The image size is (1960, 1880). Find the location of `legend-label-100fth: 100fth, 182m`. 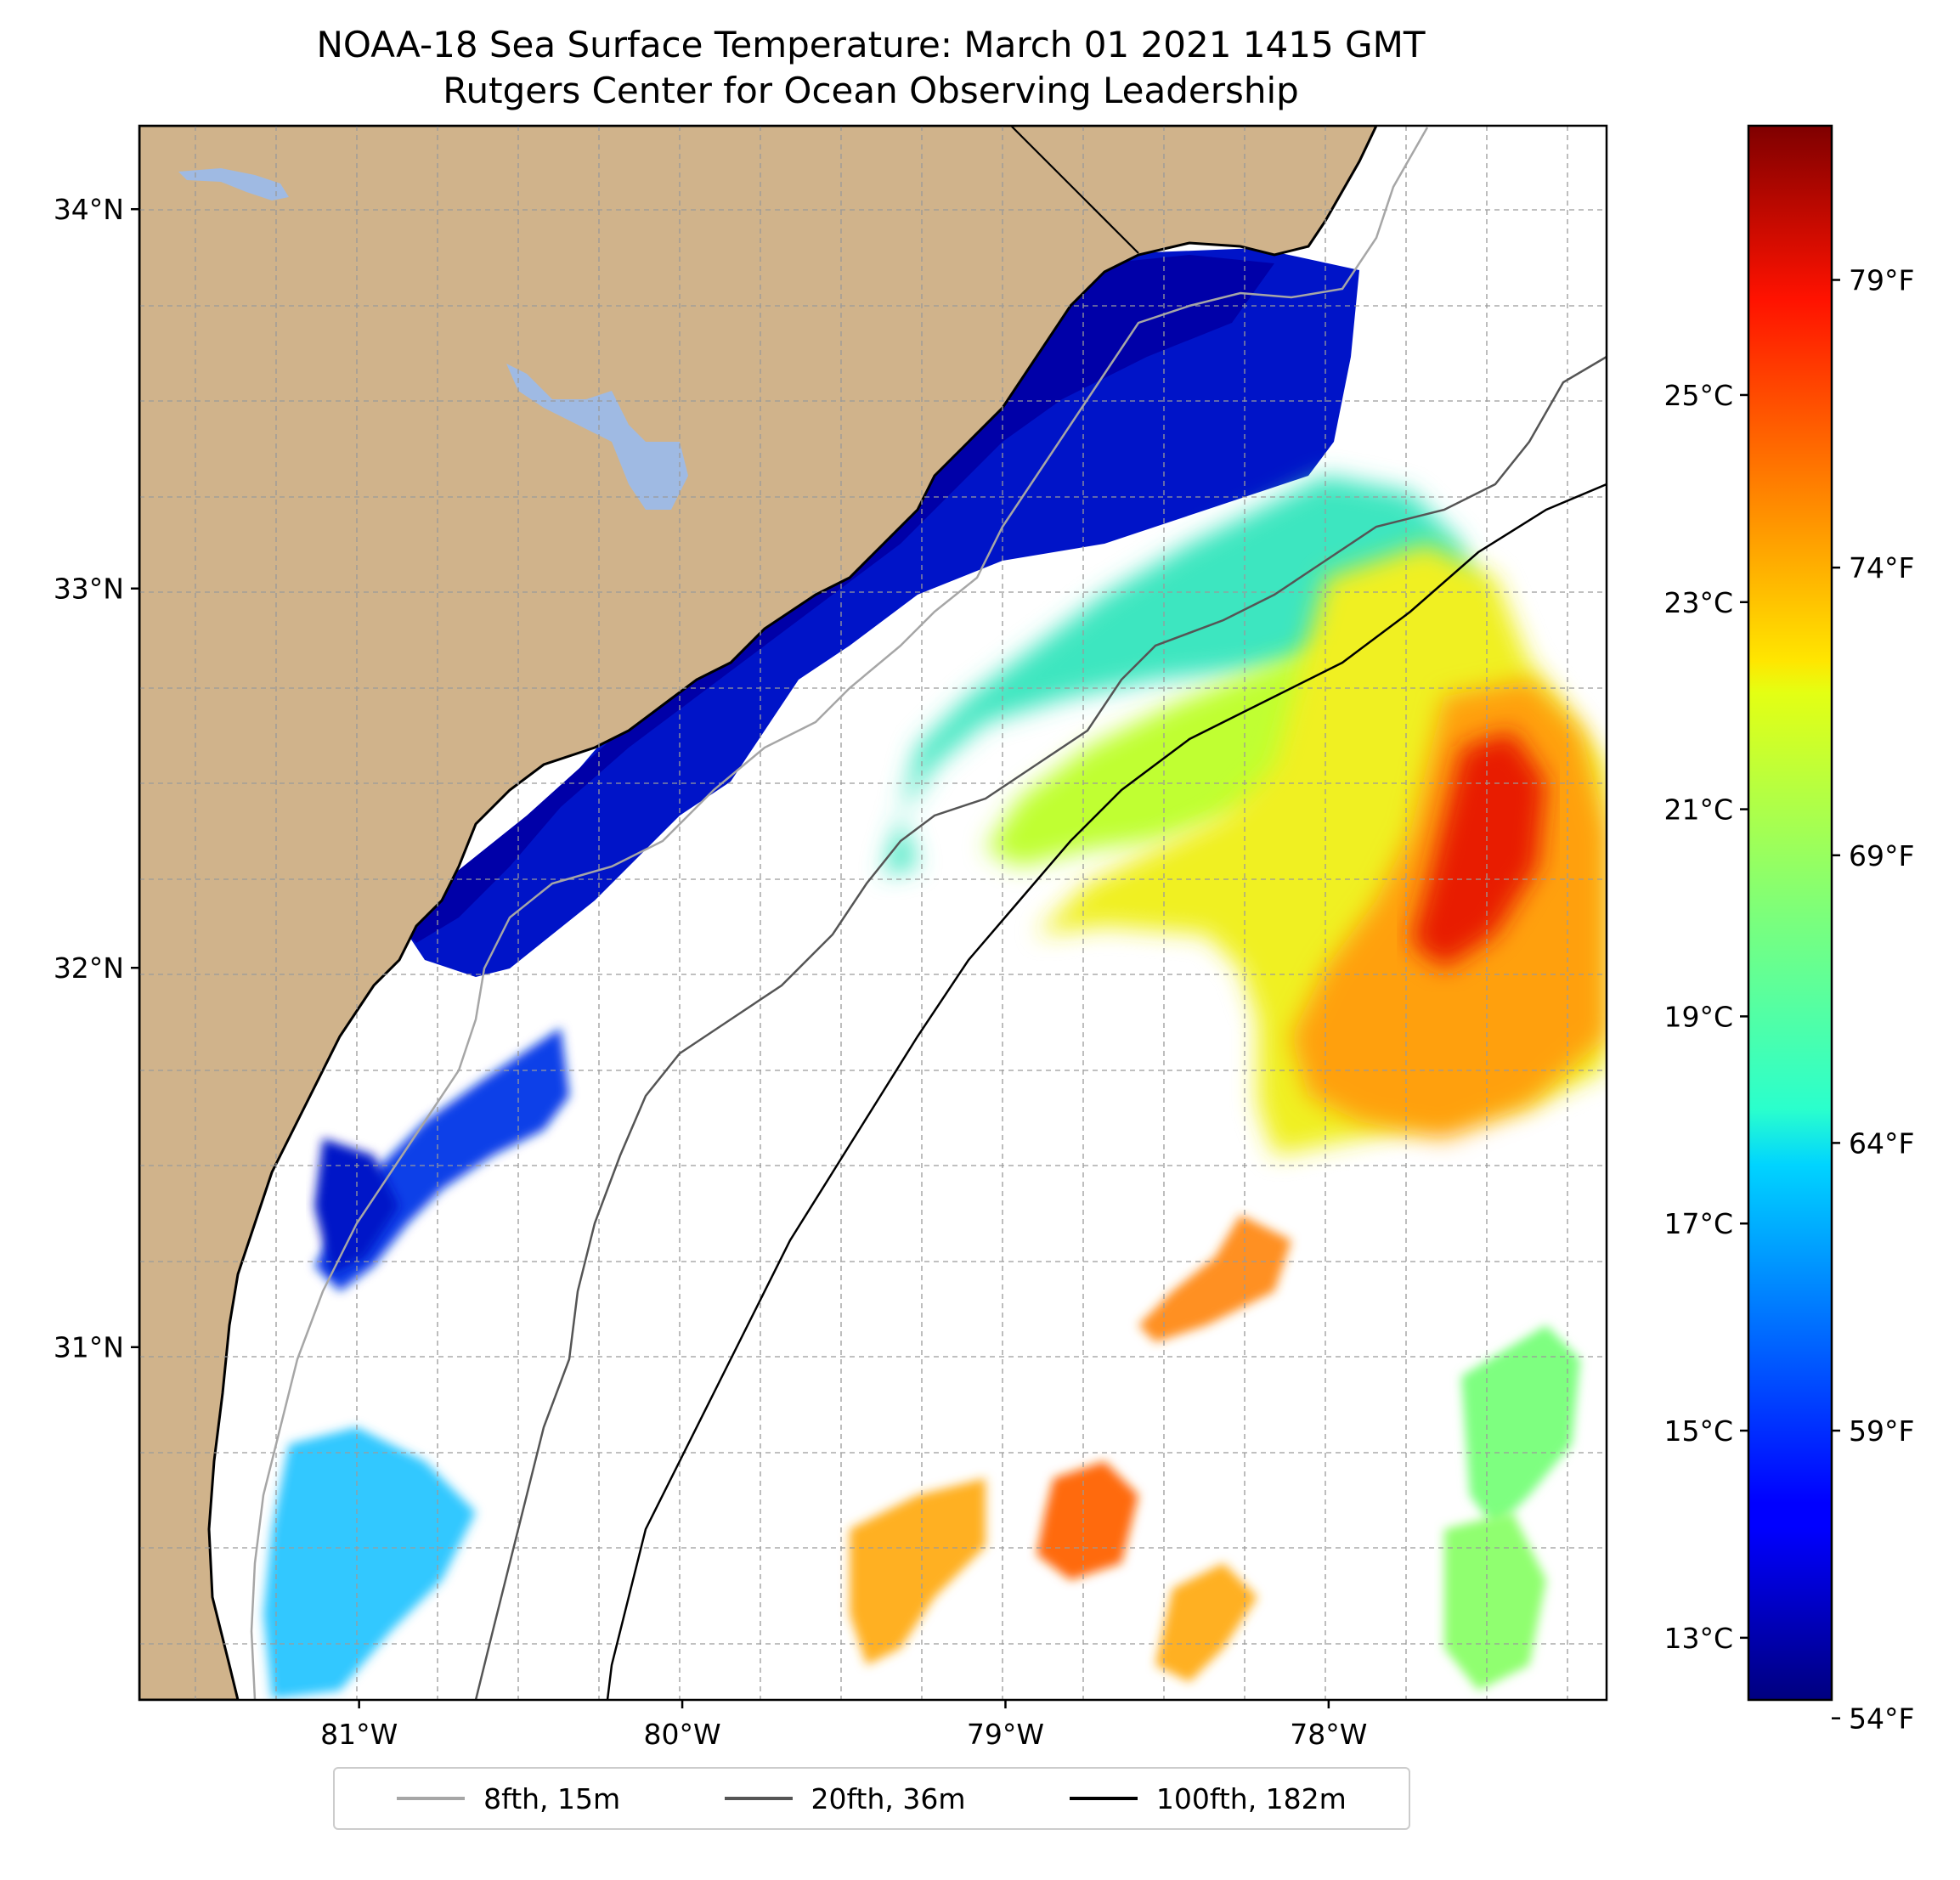

legend-label-100fth: 100fth, 182m is located at coordinates (1251, 1798).